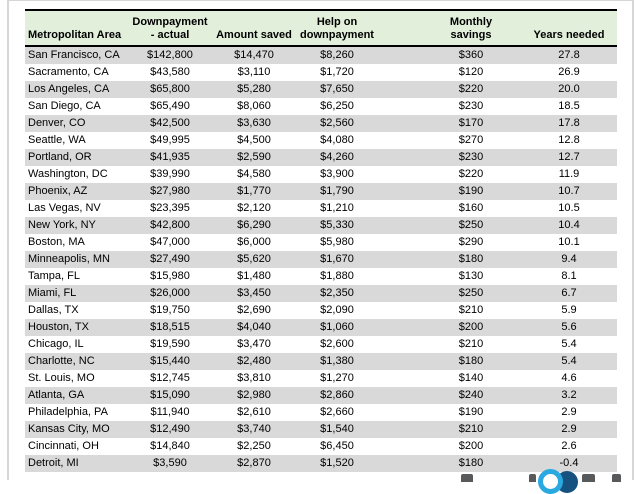 The image size is (640, 494). Describe the element at coordinates (633, 240) in the screenshot. I see `frame-right-border` at that location.